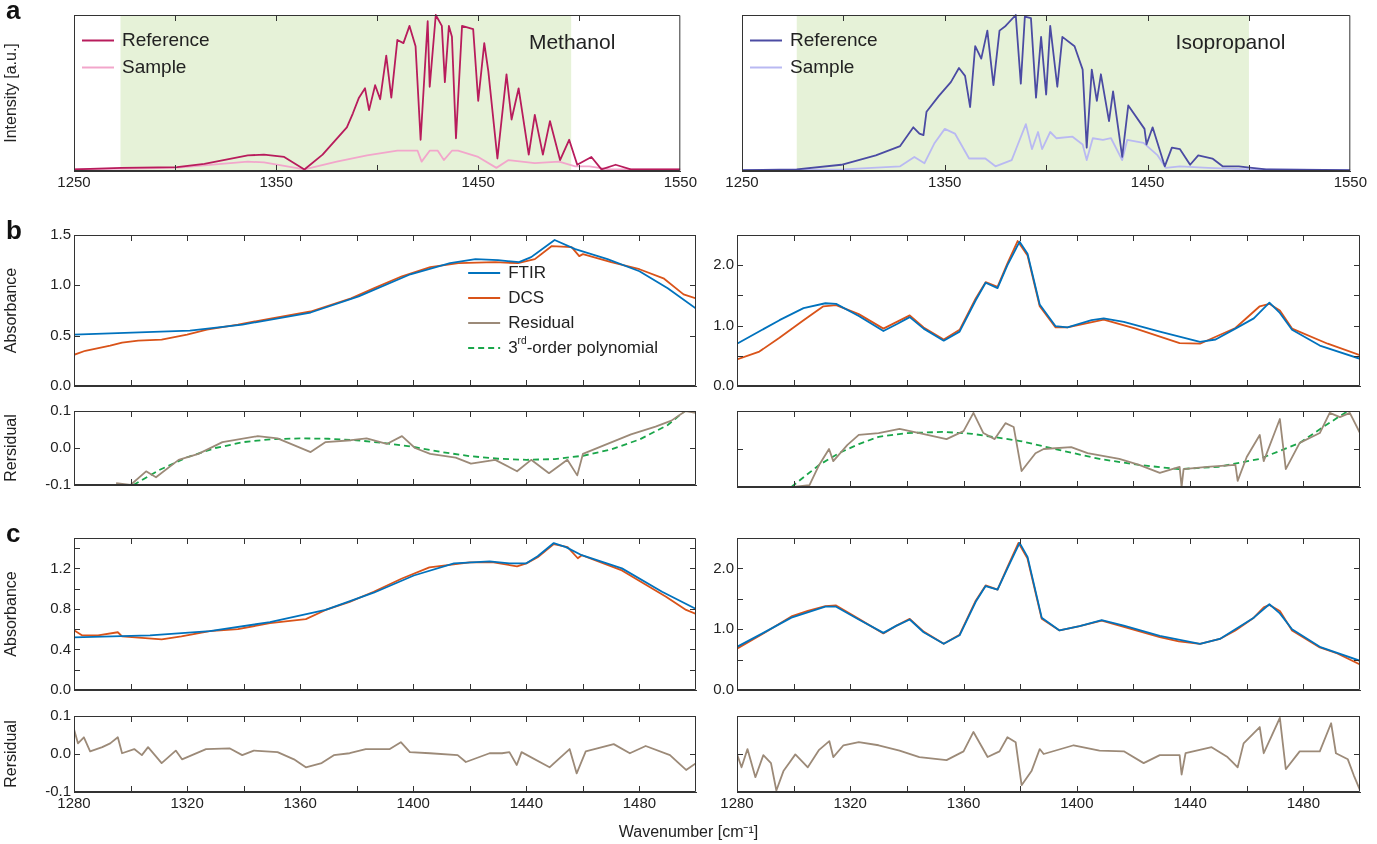 This screenshot has height=844, width=1377. Describe the element at coordinates (60, 648) in the screenshot. I see `y-tick-label: 0.4` at that location.